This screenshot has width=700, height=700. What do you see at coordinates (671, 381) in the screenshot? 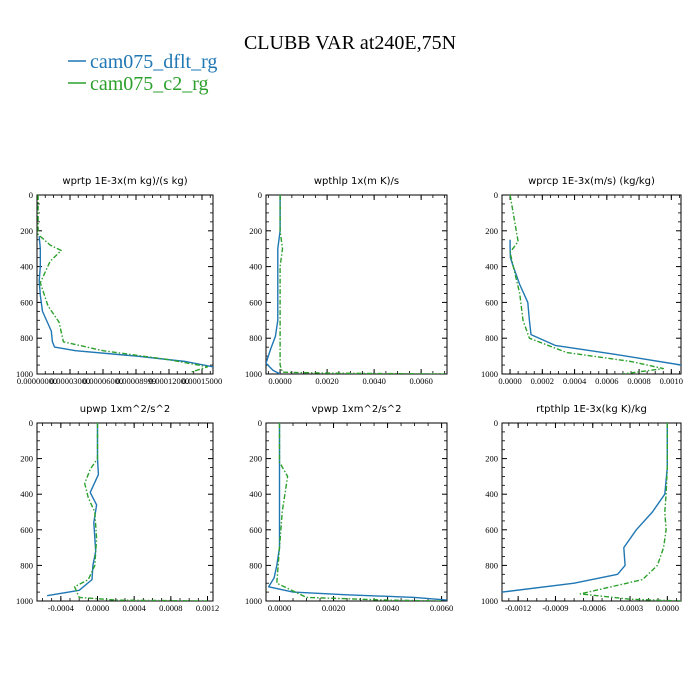
I see `x-tick-label: 0.0010` at bounding box center [671, 381].